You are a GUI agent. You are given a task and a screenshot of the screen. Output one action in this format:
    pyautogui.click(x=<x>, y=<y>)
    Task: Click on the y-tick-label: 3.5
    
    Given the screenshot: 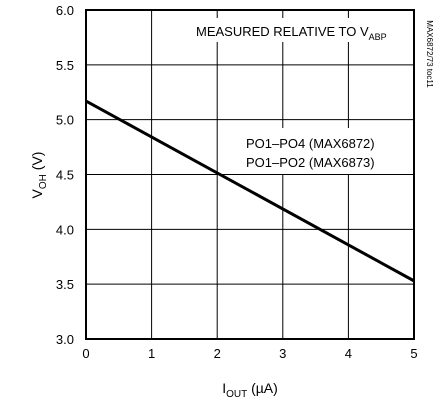 What is the action you would take?
    pyautogui.click(x=65, y=284)
    